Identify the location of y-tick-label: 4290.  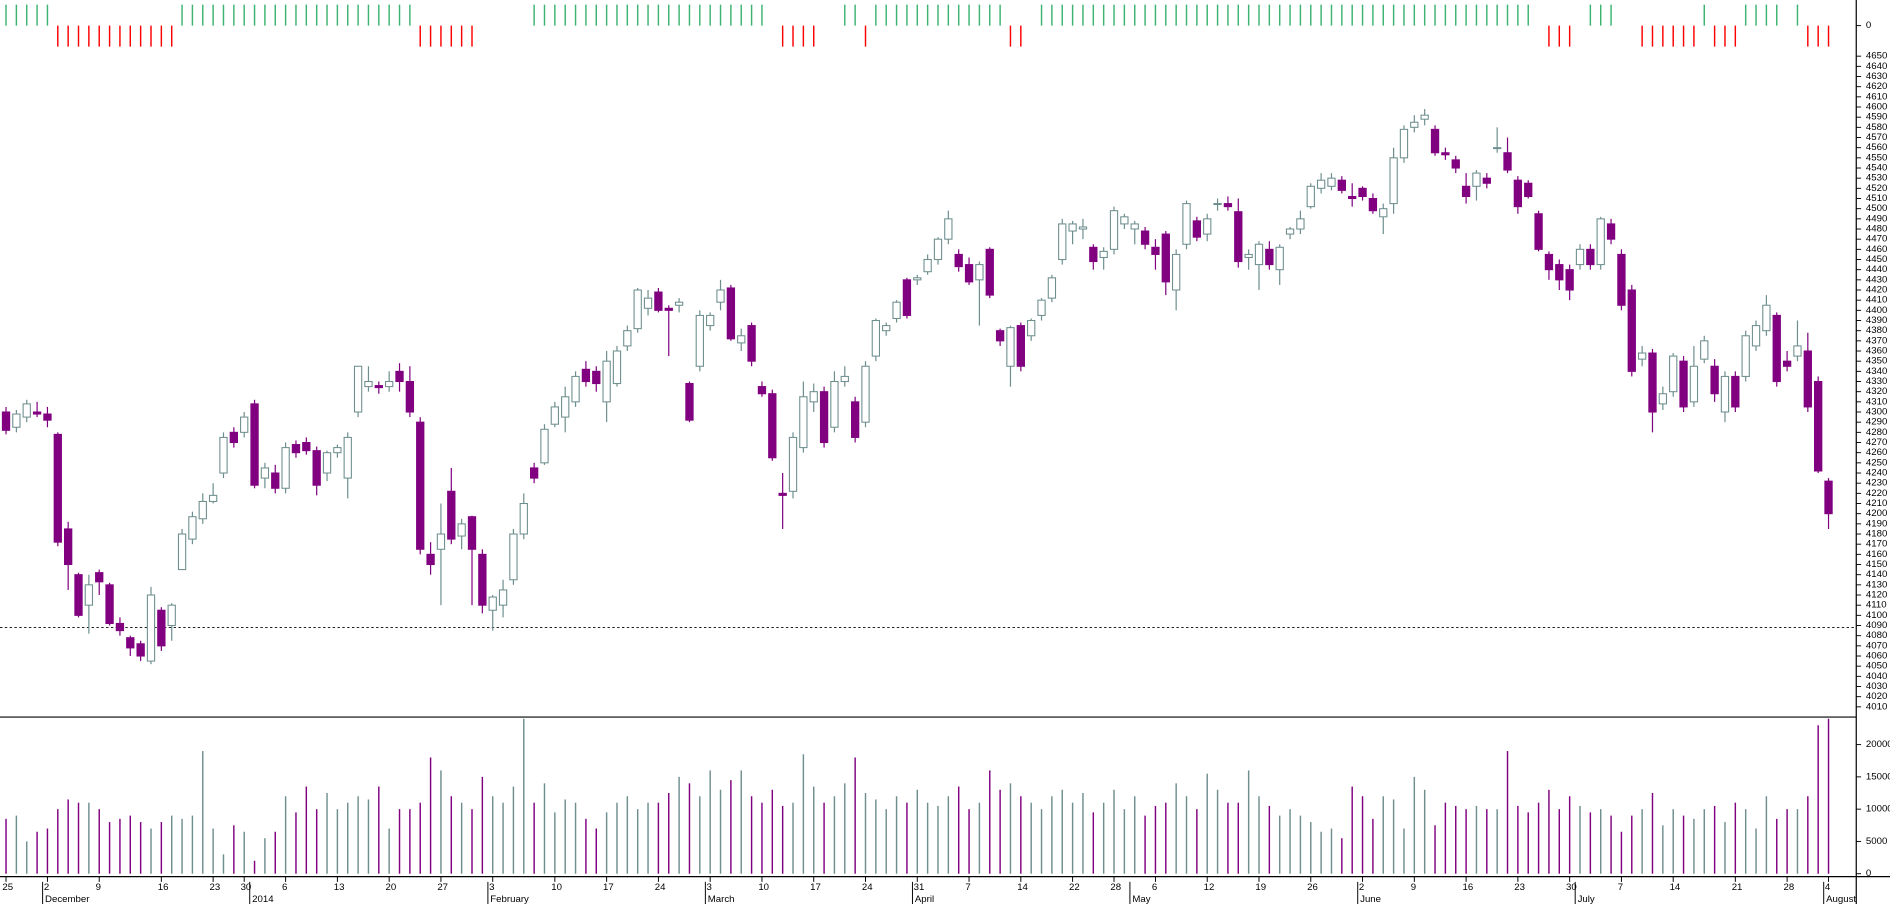
(1876, 422).